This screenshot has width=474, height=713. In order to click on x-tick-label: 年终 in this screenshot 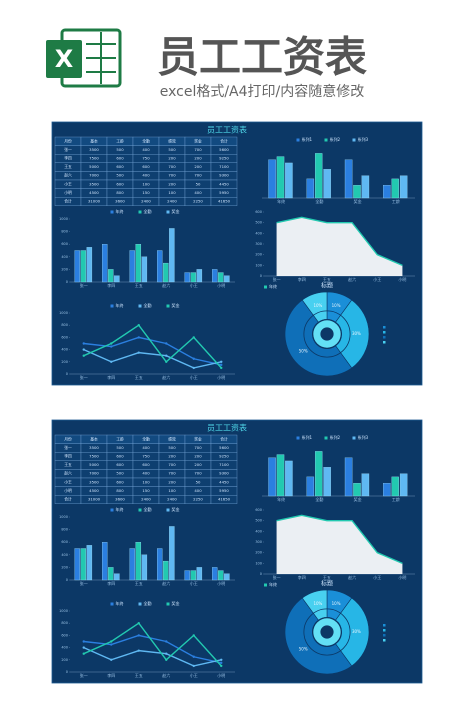, I will do `click(281, 499)`.